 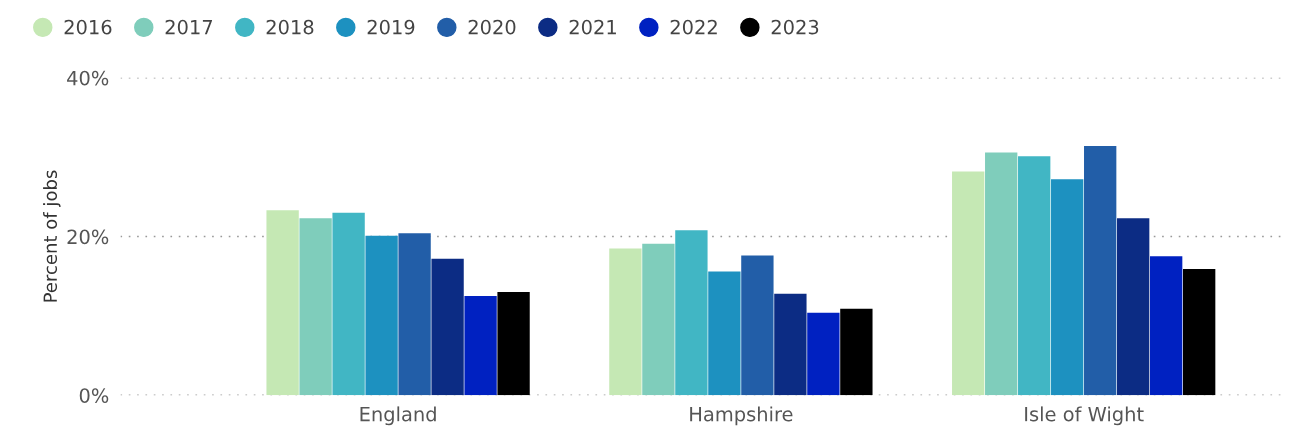 I want to click on legend-label: 2020, so click(x=492, y=27).